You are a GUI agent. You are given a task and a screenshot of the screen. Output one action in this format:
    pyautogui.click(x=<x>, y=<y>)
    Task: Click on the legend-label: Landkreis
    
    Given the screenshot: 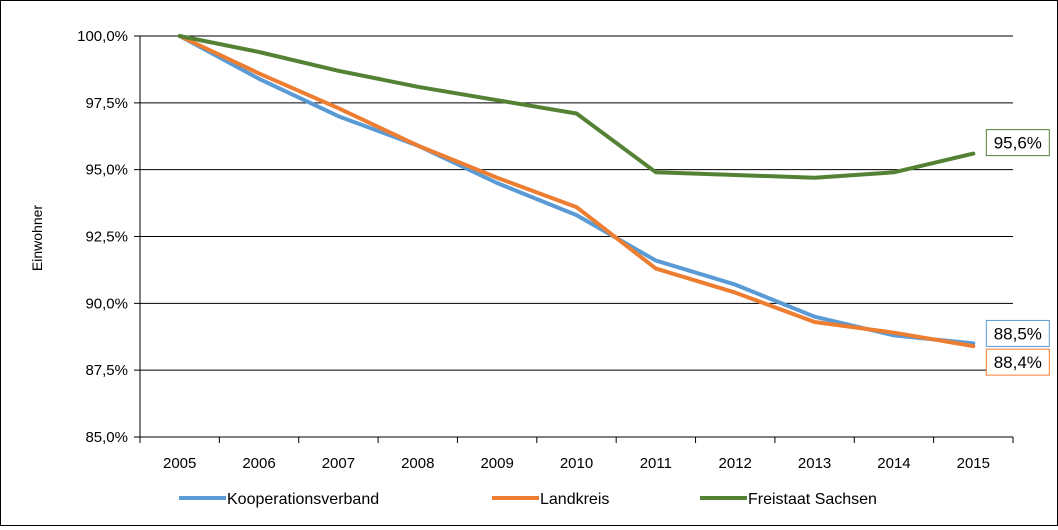 What is the action you would take?
    pyautogui.click(x=574, y=499)
    